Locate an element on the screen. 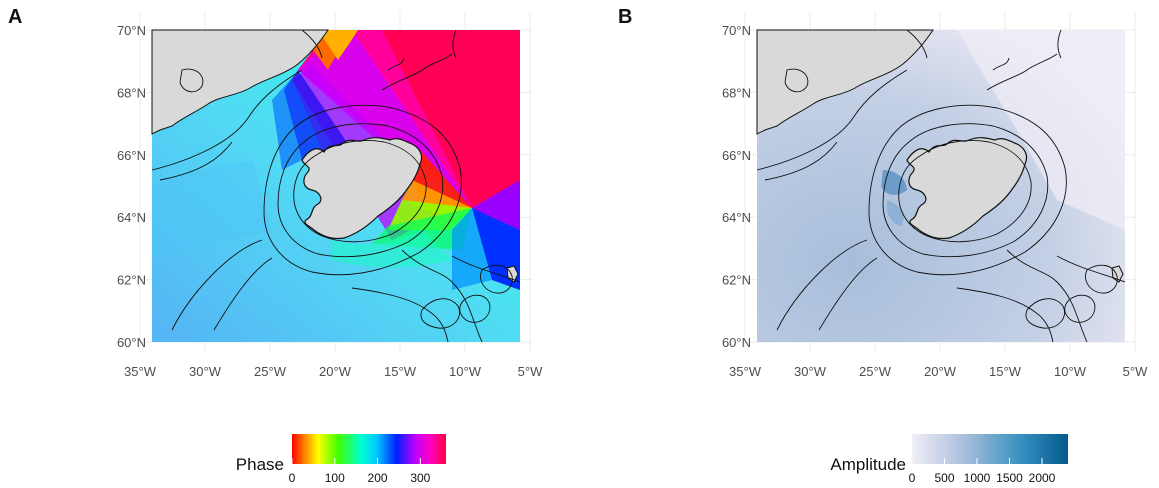 Image resolution: width=1159 pixels, height=488 pixels. legend-tick-label: 200 is located at coordinates (378, 478).